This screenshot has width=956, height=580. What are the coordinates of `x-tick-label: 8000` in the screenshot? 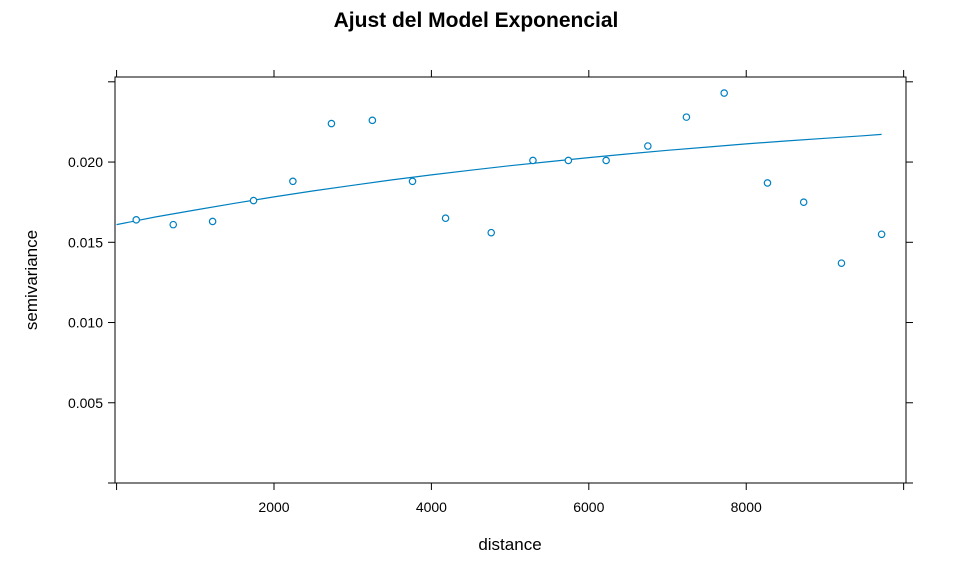 It's located at (746, 507).